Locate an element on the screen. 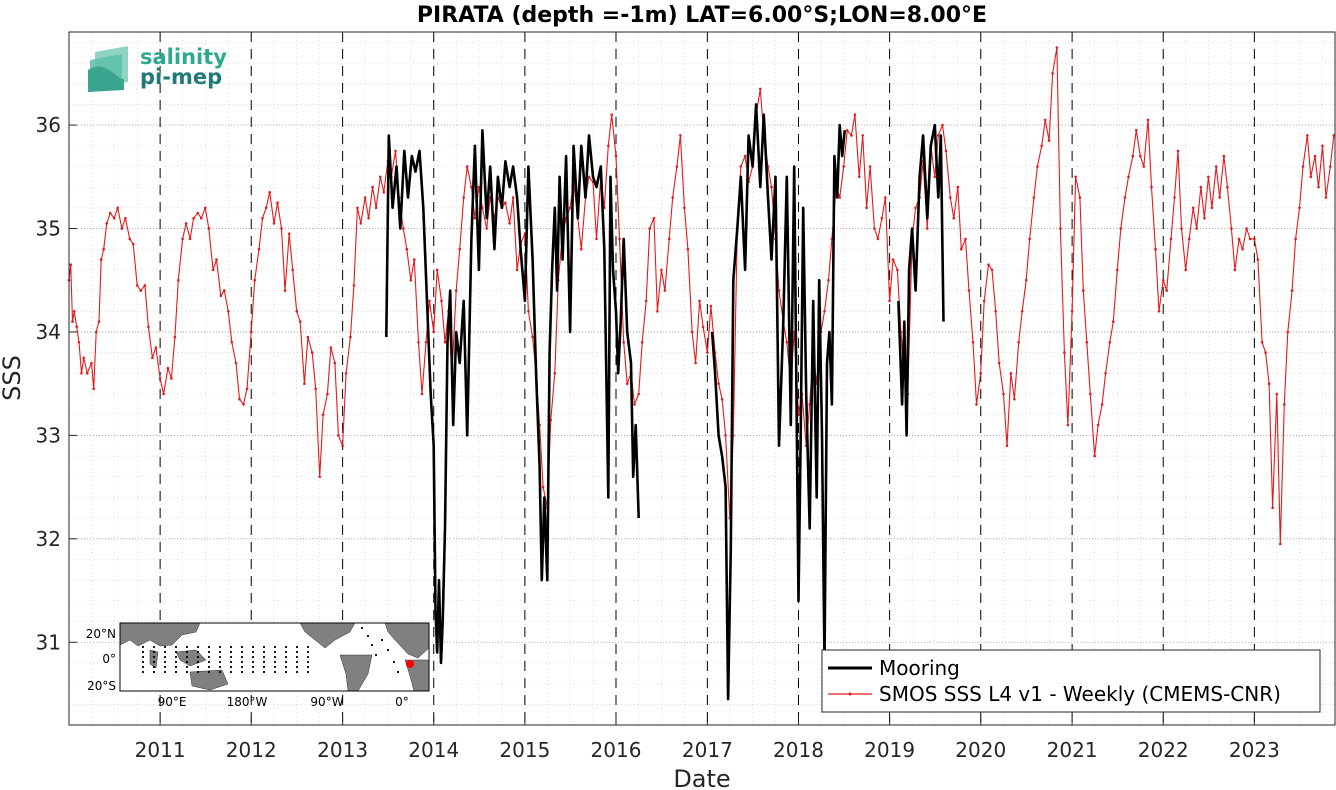 This screenshot has height=790, width=1336. inset-lat-label-0: 0° is located at coordinates (109, 659).